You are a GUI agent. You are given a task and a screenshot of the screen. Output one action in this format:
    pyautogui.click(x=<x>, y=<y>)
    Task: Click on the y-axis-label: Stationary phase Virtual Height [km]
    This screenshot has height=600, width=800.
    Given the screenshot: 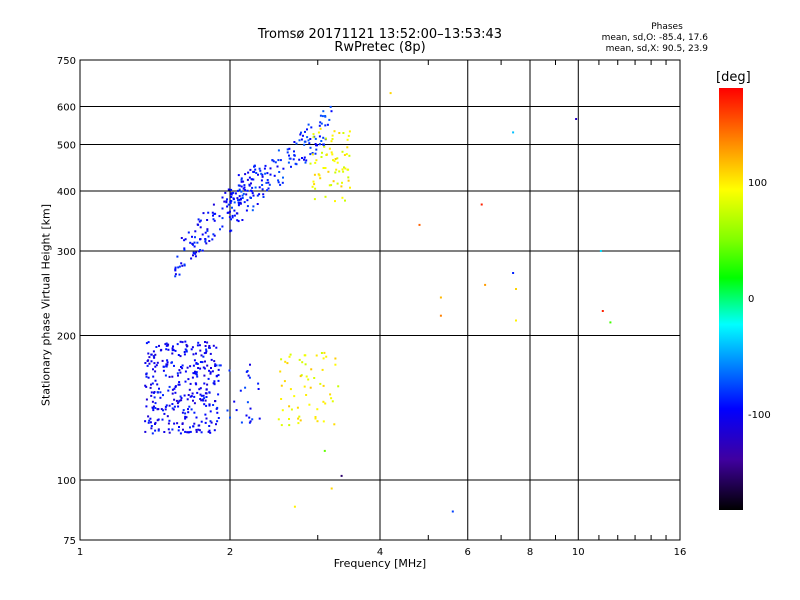 What is the action you would take?
    pyautogui.click(x=46, y=305)
    